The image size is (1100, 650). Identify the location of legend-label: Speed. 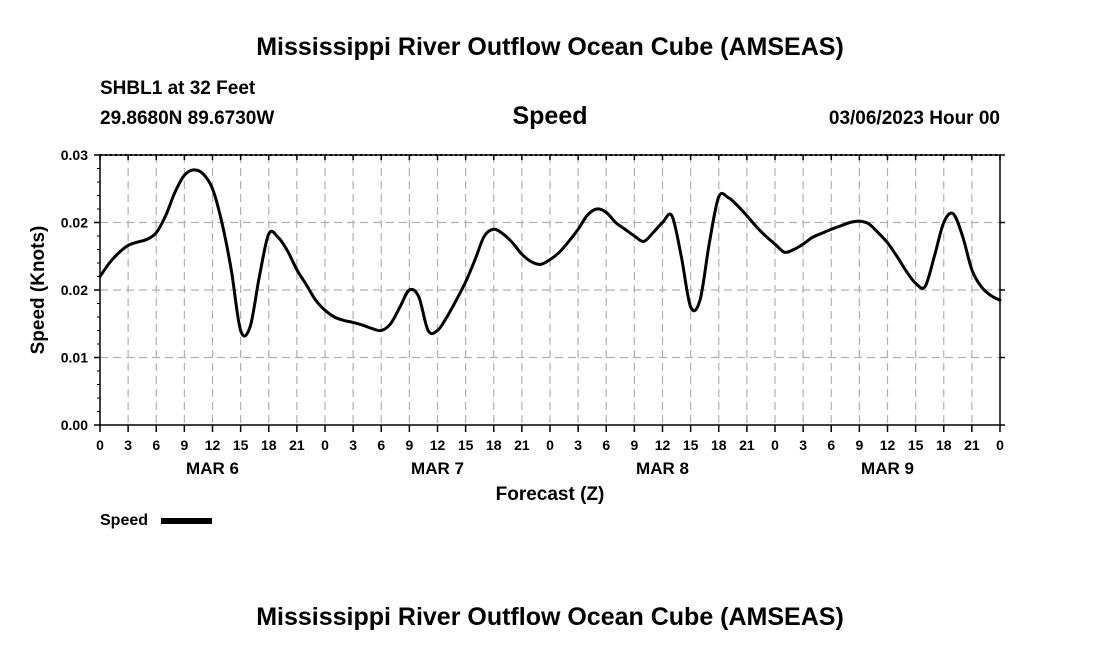
(124, 520).